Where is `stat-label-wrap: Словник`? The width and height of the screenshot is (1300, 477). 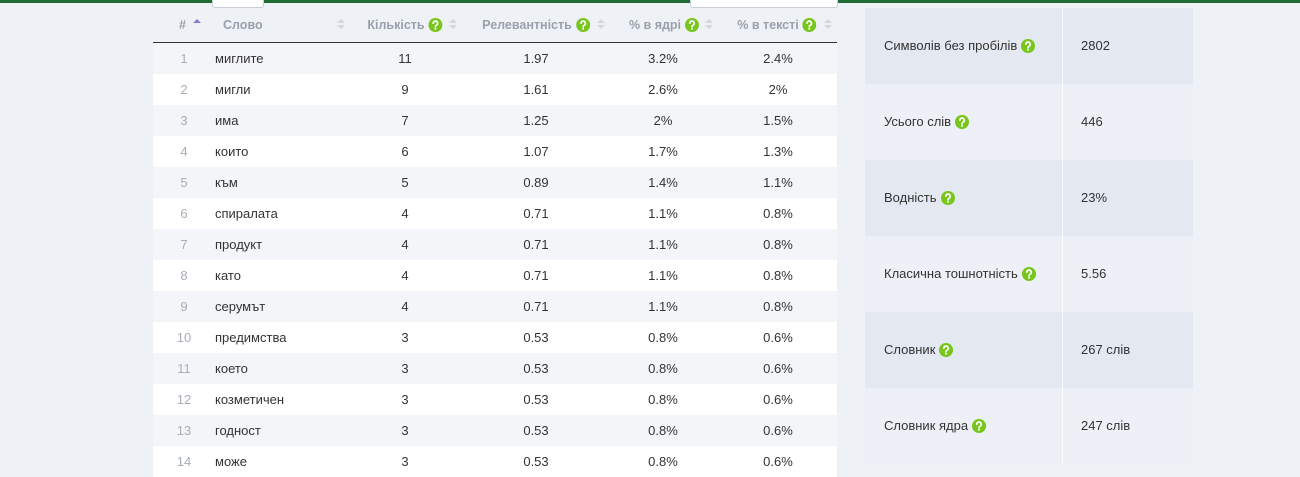 stat-label-wrap: Словник is located at coordinates (919, 350).